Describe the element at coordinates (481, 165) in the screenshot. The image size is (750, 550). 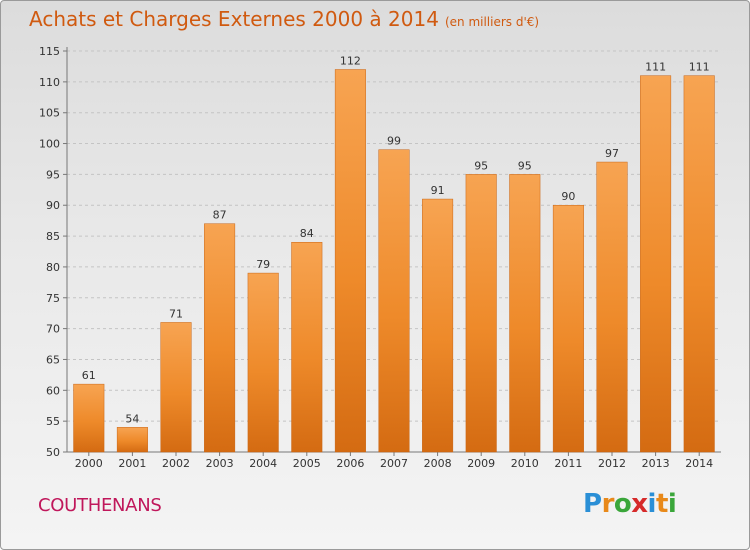
I see `data-label-2009: 95` at that location.